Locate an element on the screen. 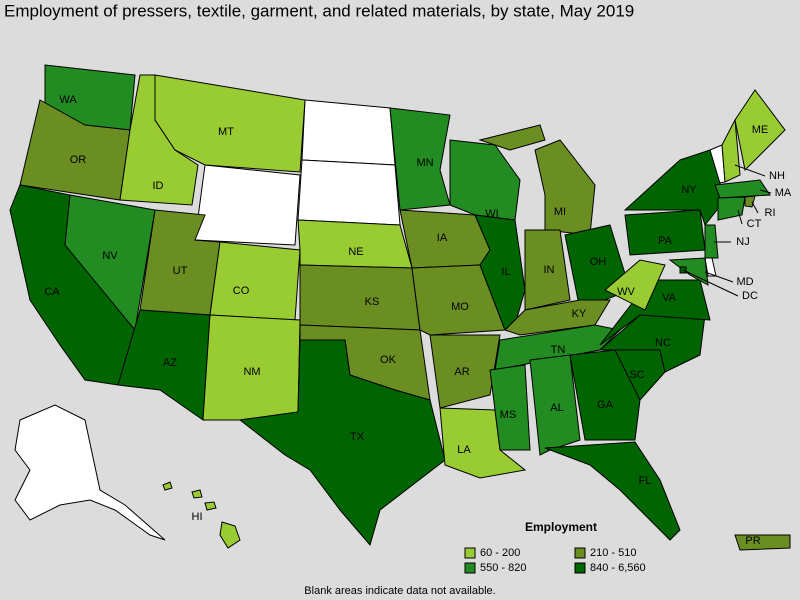 This screenshot has height=600, width=800. state-label: OH is located at coordinates (598, 262).